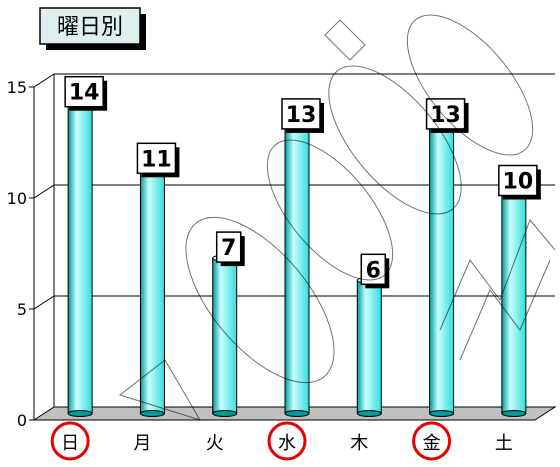 The image size is (560, 467). I want to click on data-label-text-水: 13, so click(301, 115).